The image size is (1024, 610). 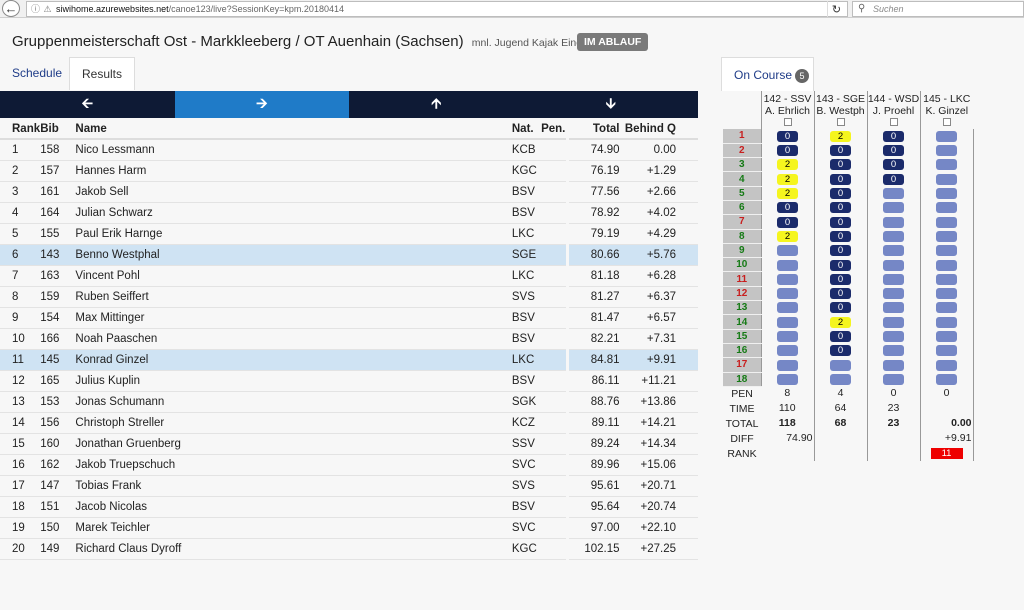 I want to click on result-row: 10 166 Noah Paaschen BSV 82.21 +7.31, so click(x=349, y=339).